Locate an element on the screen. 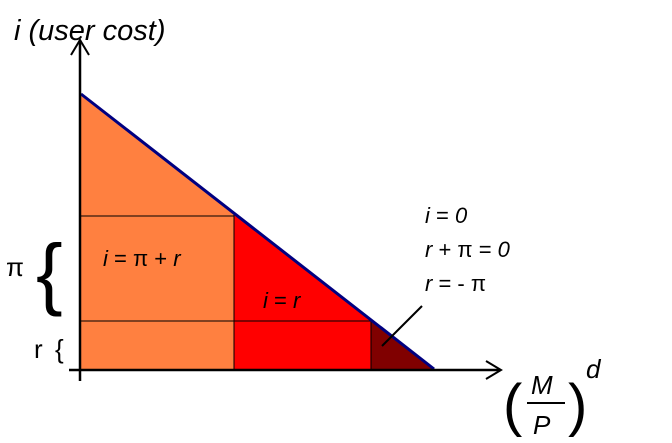  region-red is located at coordinates (302, 291).